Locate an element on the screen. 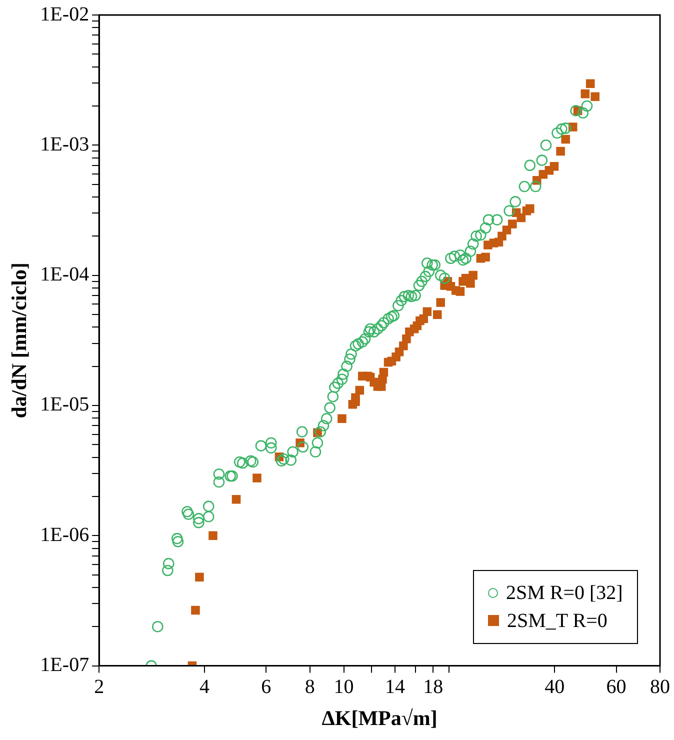 This screenshot has width=674, height=740. x-tick-label: 2 is located at coordinates (99, 687).